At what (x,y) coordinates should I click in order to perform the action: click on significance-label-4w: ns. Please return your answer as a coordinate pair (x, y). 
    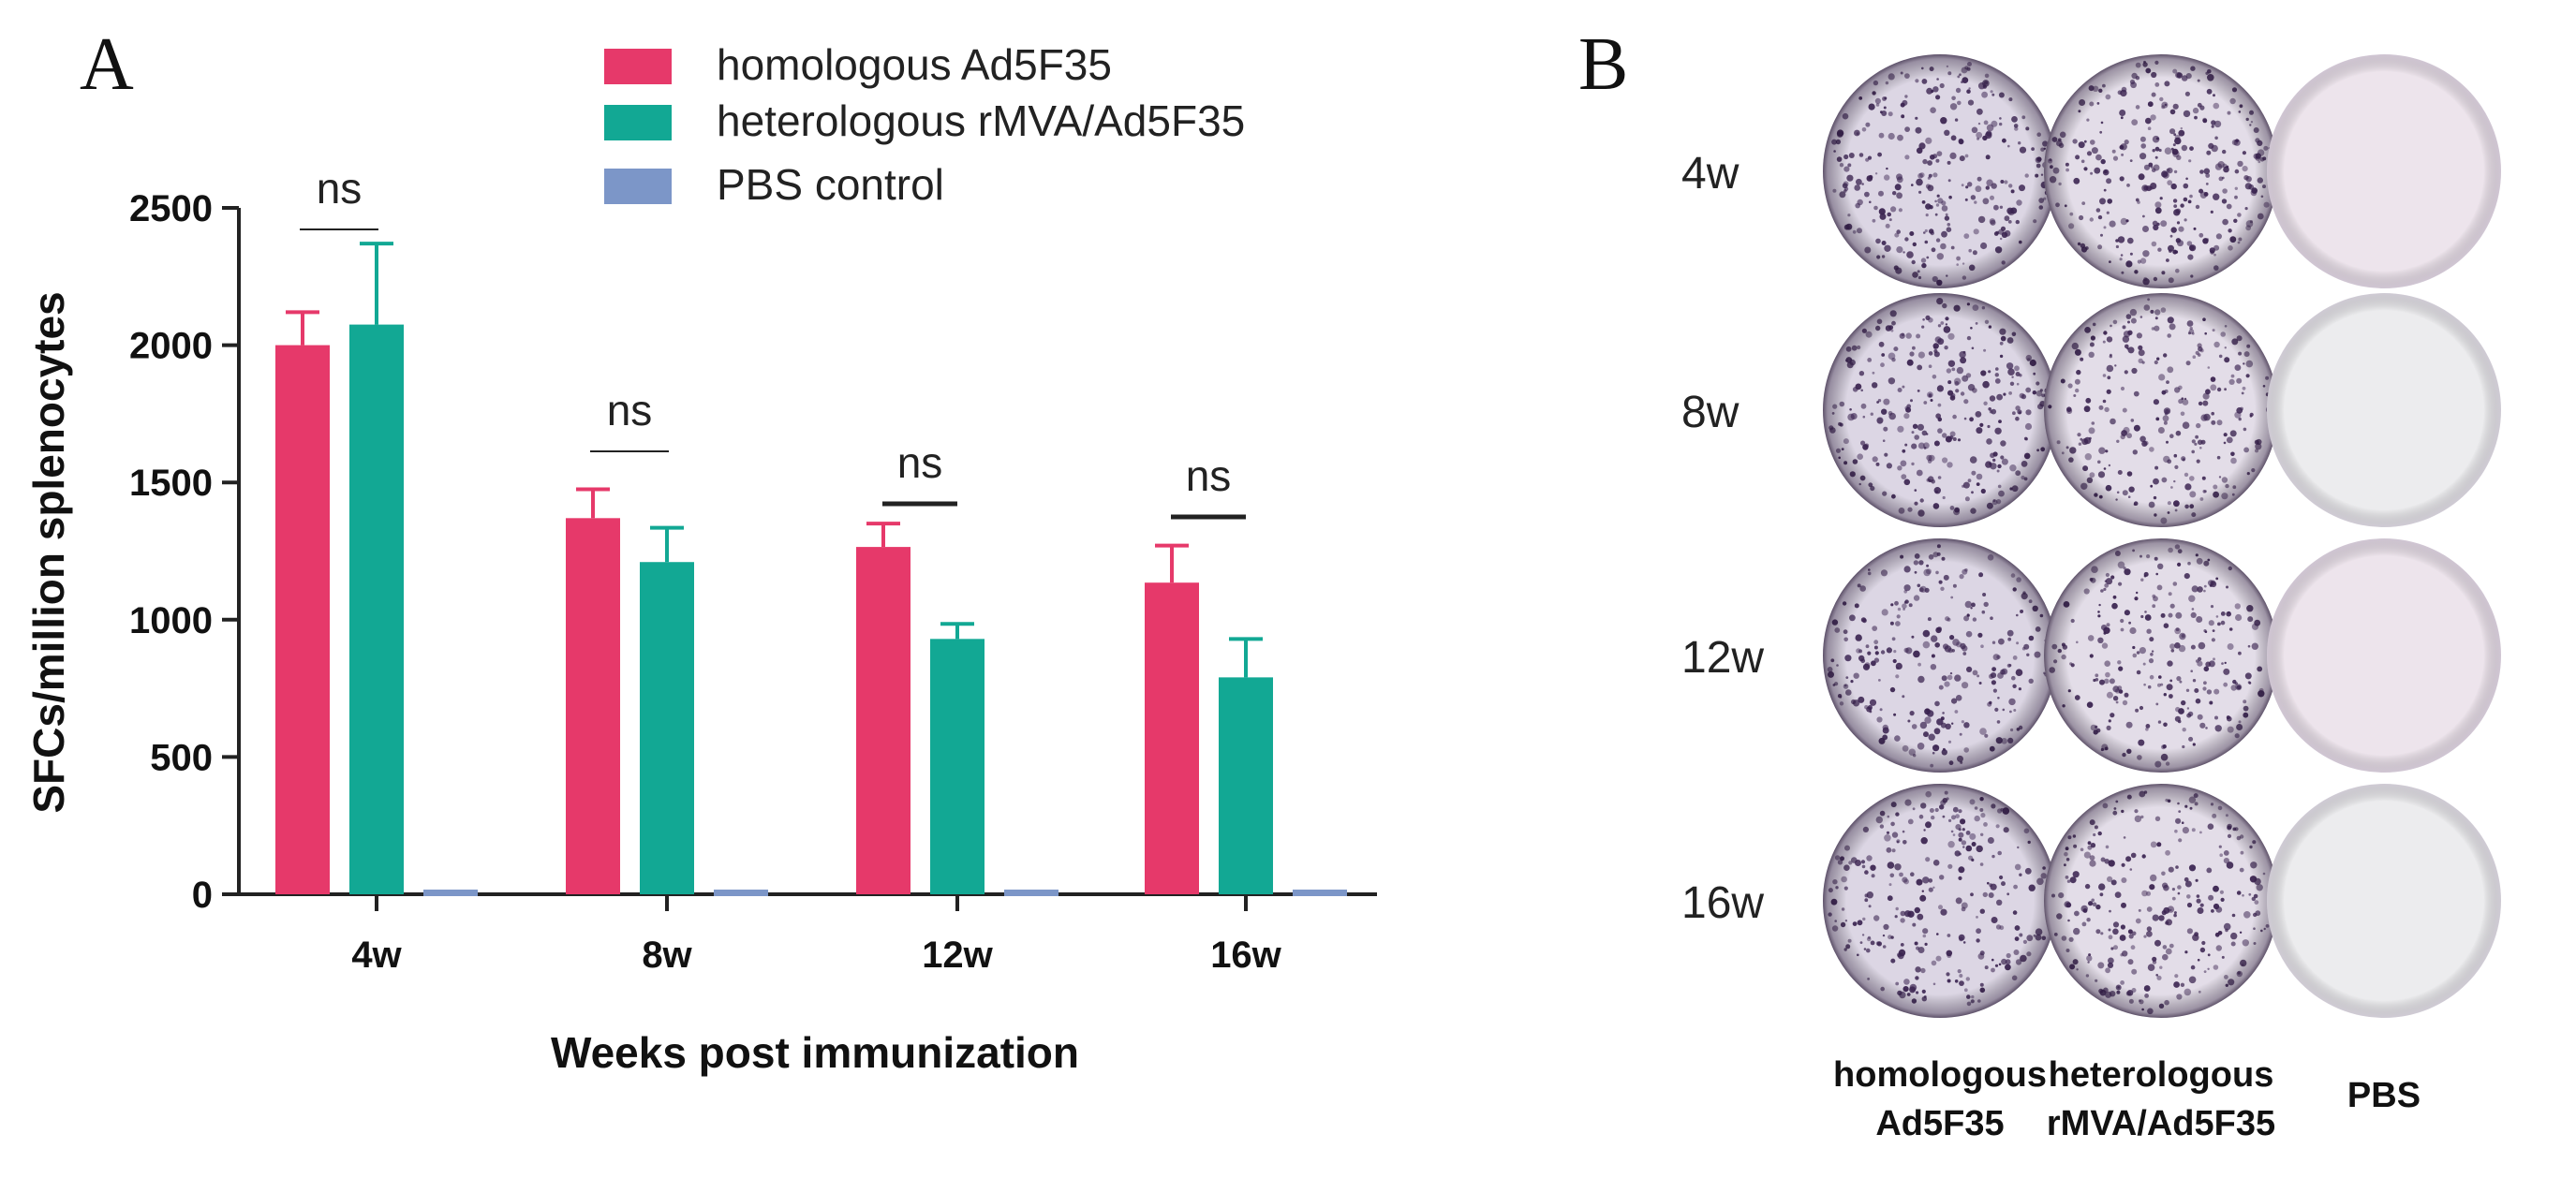
    Looking at the image, I should click on (340, 188).